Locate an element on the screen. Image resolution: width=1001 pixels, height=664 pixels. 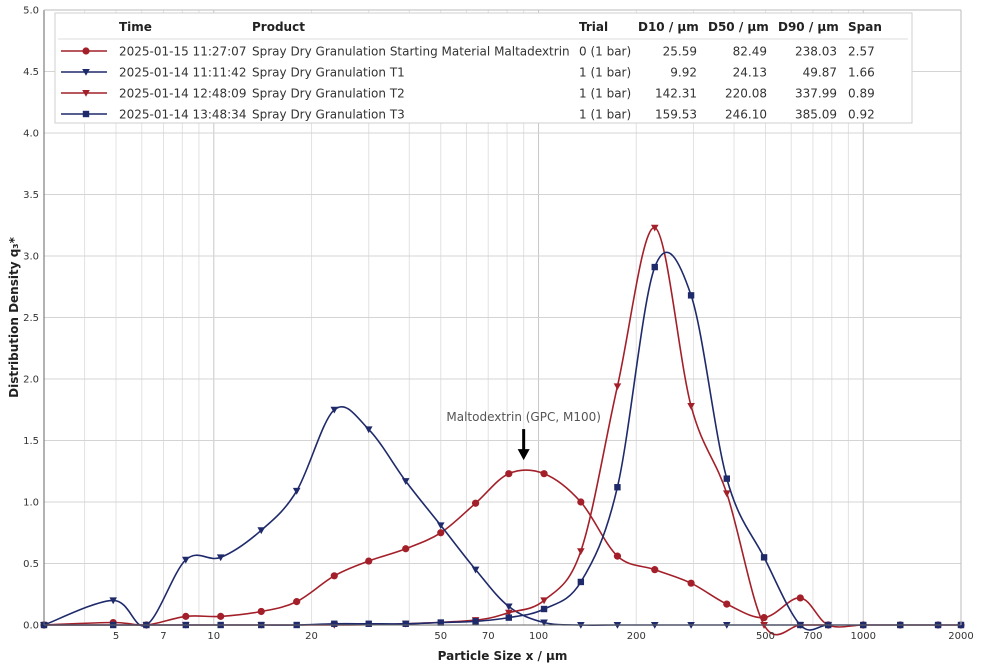
legend-box is located at coordinates (483, 68).